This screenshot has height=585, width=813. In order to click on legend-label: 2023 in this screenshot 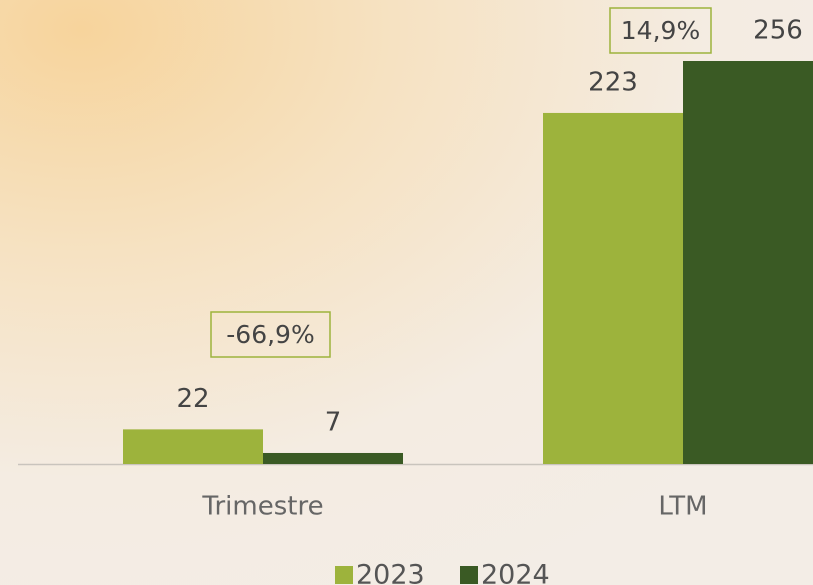, I will do `click(390, 572)`.